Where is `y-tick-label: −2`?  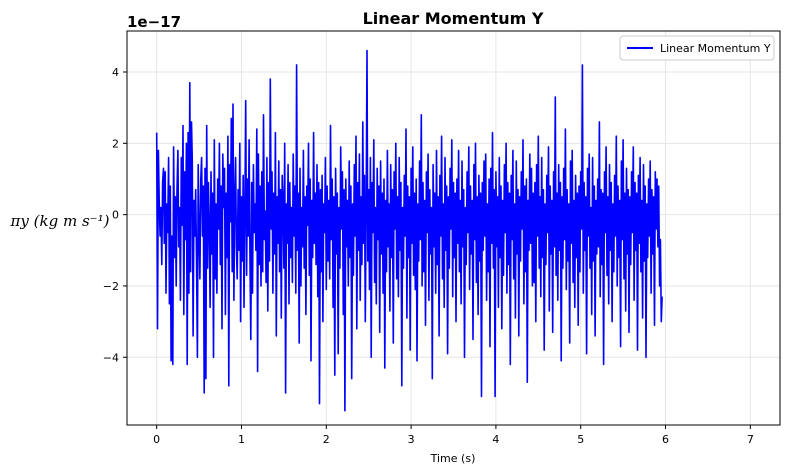 y-tick-label: −2 is located at coordinates (111, 286).